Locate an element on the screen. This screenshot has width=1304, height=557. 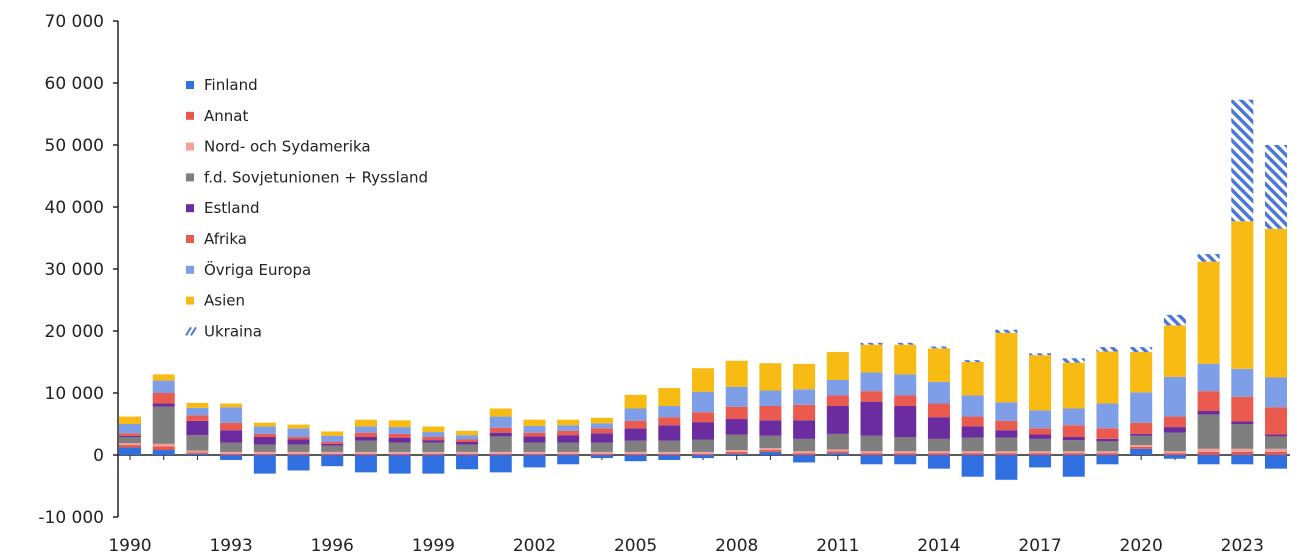
legend-label: Annat is located at coordinates (226, 116).